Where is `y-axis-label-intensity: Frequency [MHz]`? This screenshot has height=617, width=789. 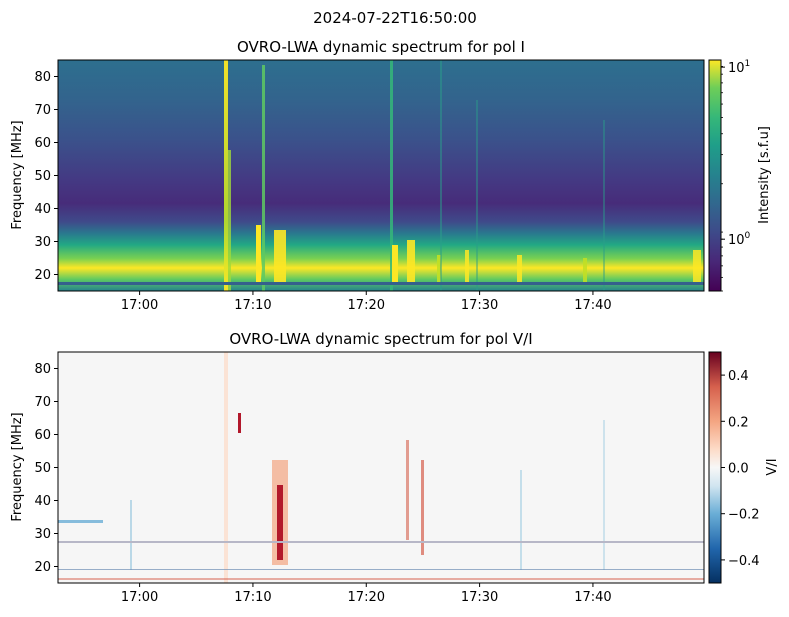
y-axis-label-intensity: Frequency [MHz] is located at coordinates (17, 174).